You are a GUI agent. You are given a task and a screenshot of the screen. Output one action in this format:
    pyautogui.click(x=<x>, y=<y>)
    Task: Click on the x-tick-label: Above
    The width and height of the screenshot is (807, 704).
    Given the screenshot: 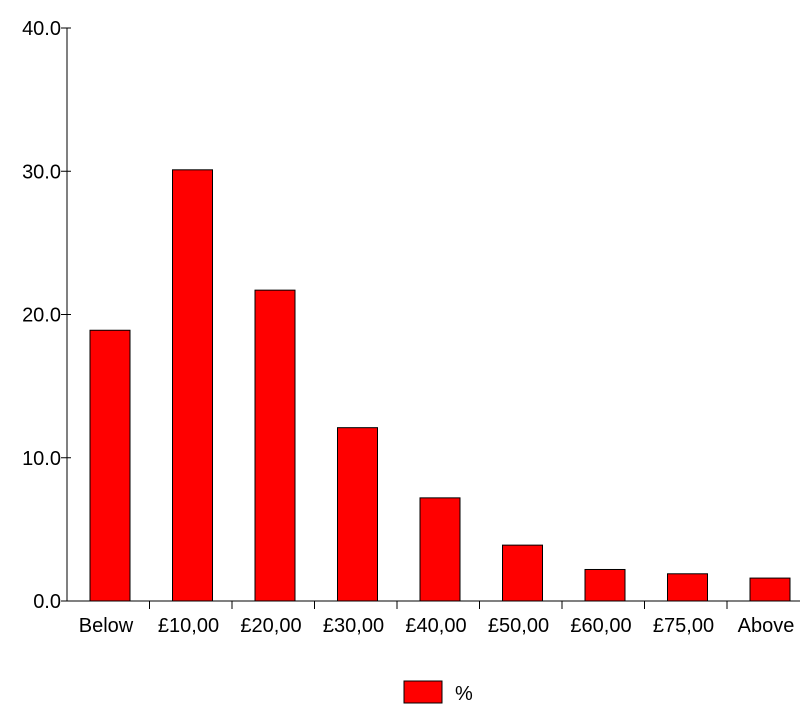 What is the action you would take?
    pyautogui.click(x=766, y=626)
    